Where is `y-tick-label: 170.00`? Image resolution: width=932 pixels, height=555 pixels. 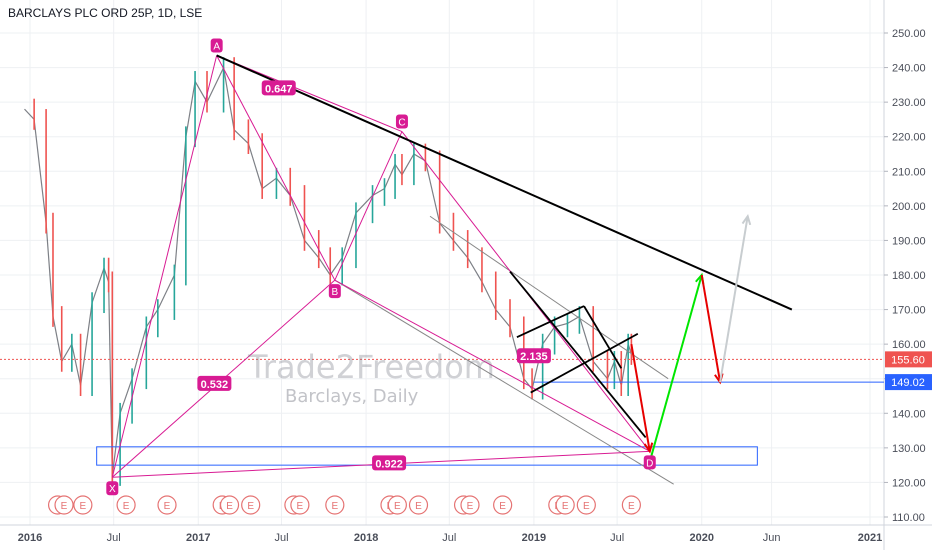 y-tick-label: 170.00 is located at coordinates (909, 311).